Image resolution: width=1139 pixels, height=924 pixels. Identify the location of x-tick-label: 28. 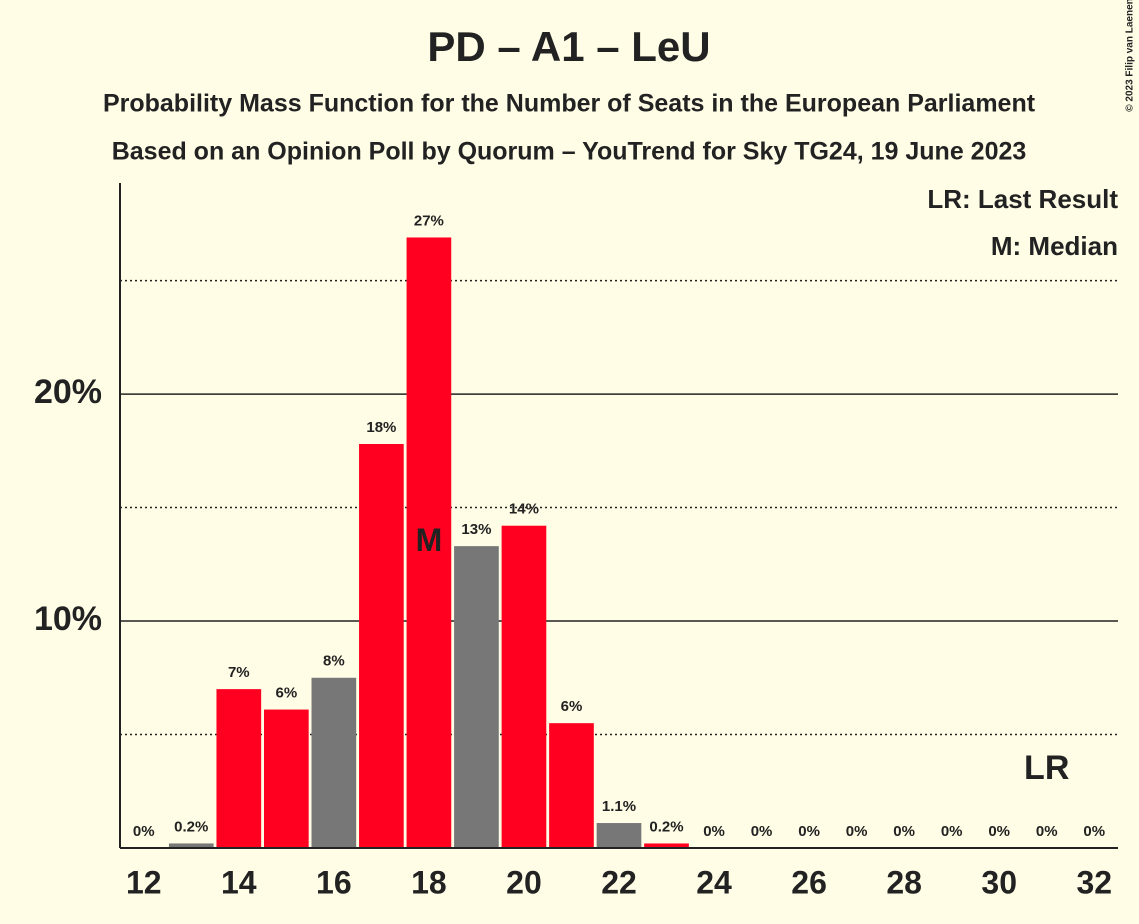
(904, 882).